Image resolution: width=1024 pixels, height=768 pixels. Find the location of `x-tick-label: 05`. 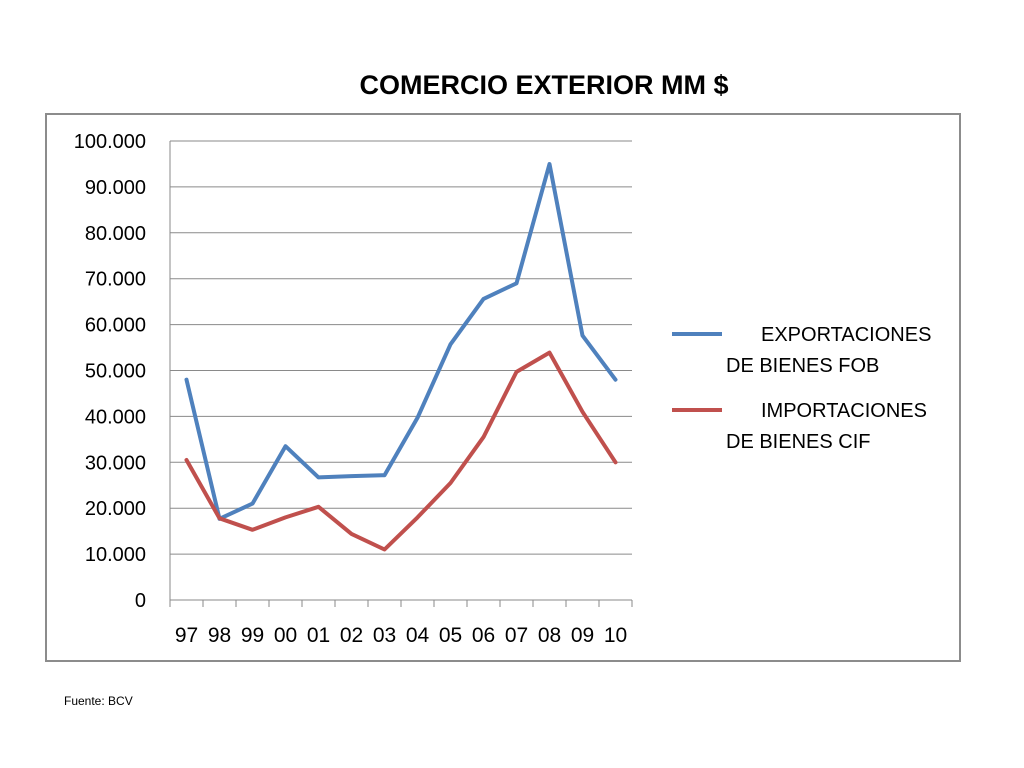

x-tick-label: 05 is located at coordinates (450, 635).